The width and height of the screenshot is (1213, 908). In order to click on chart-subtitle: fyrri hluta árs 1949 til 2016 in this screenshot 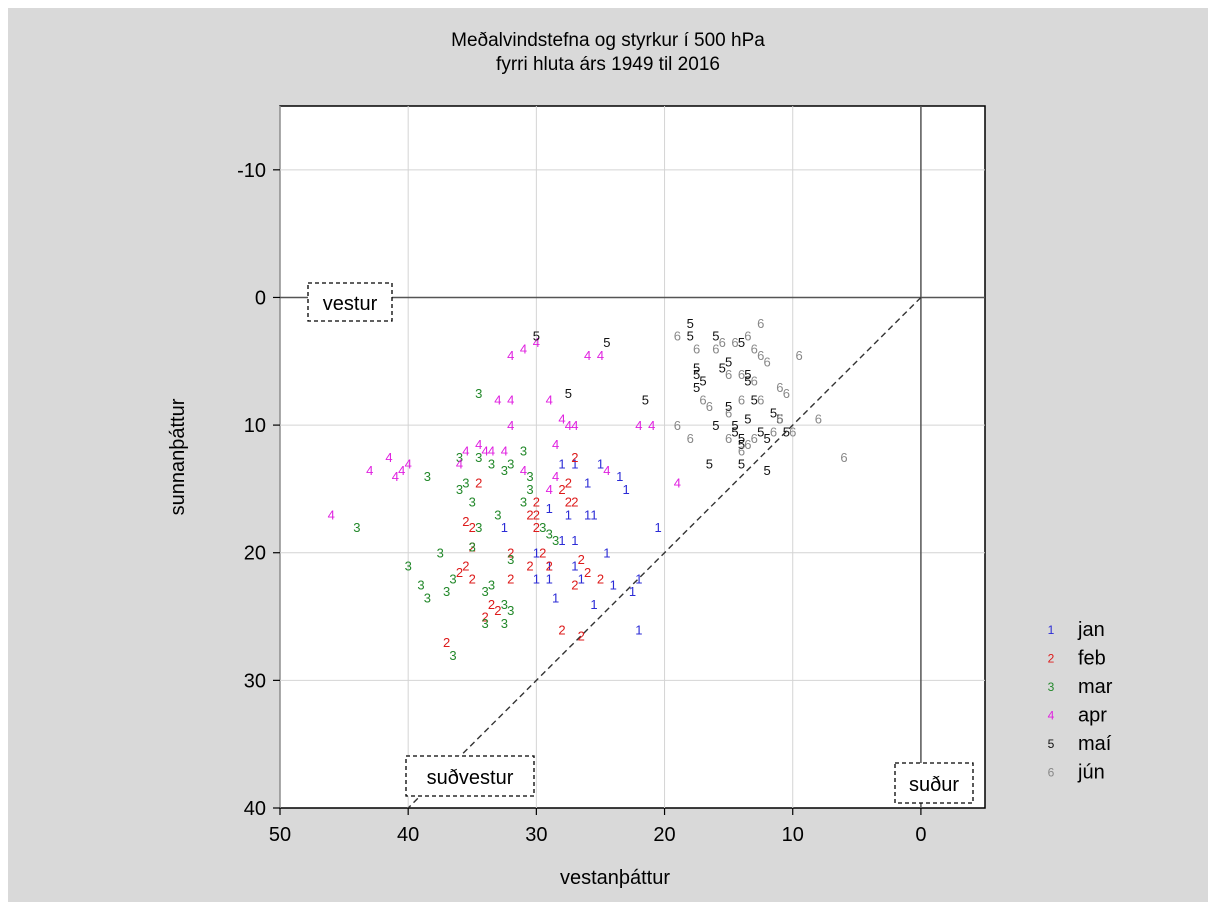, I will do `click(608, 64)`.